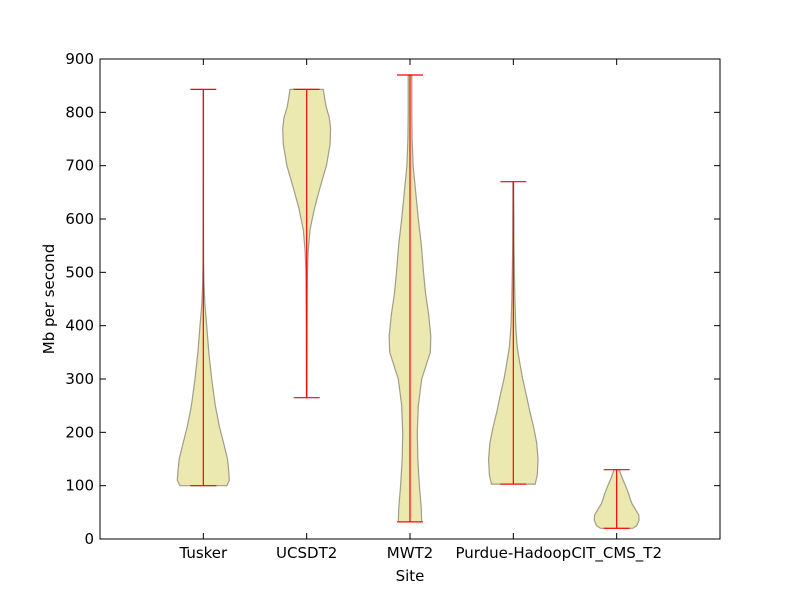  I want to click on y-tick-label: 100, so click(79, 486).